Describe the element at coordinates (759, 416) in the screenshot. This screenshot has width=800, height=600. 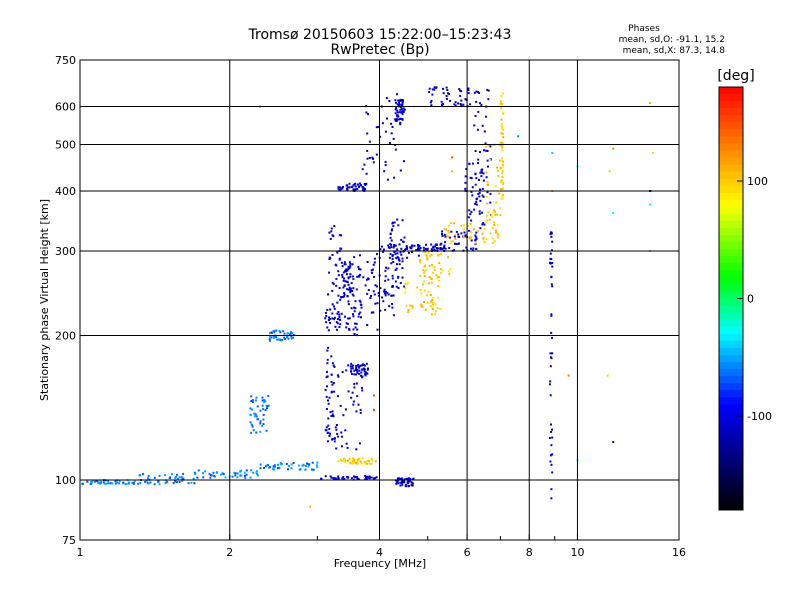
I see `colorbar-tick-label: -100` at that location.